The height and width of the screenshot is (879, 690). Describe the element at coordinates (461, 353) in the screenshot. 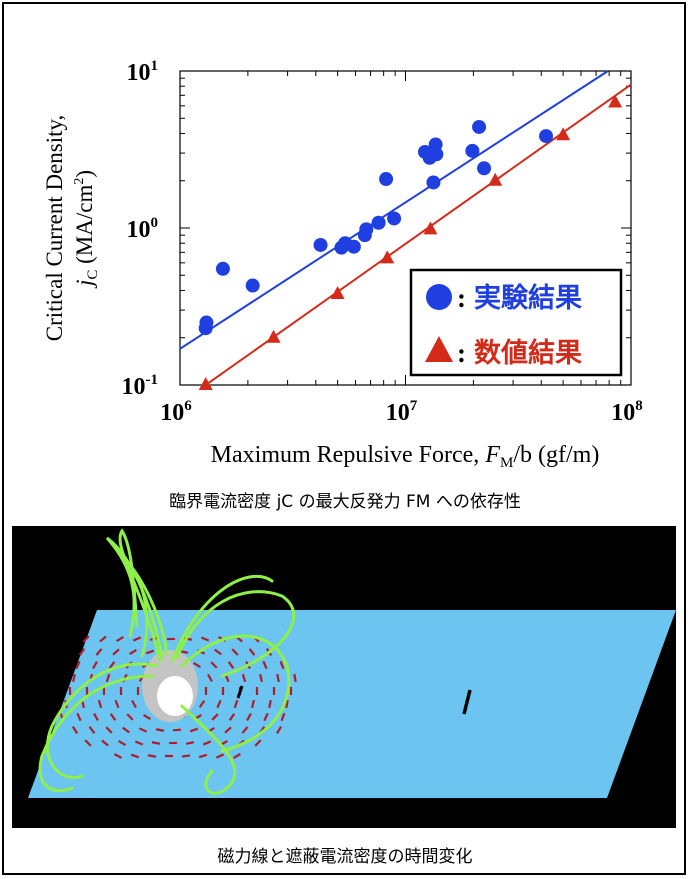

I see `legend-colon-2: :` at that location.